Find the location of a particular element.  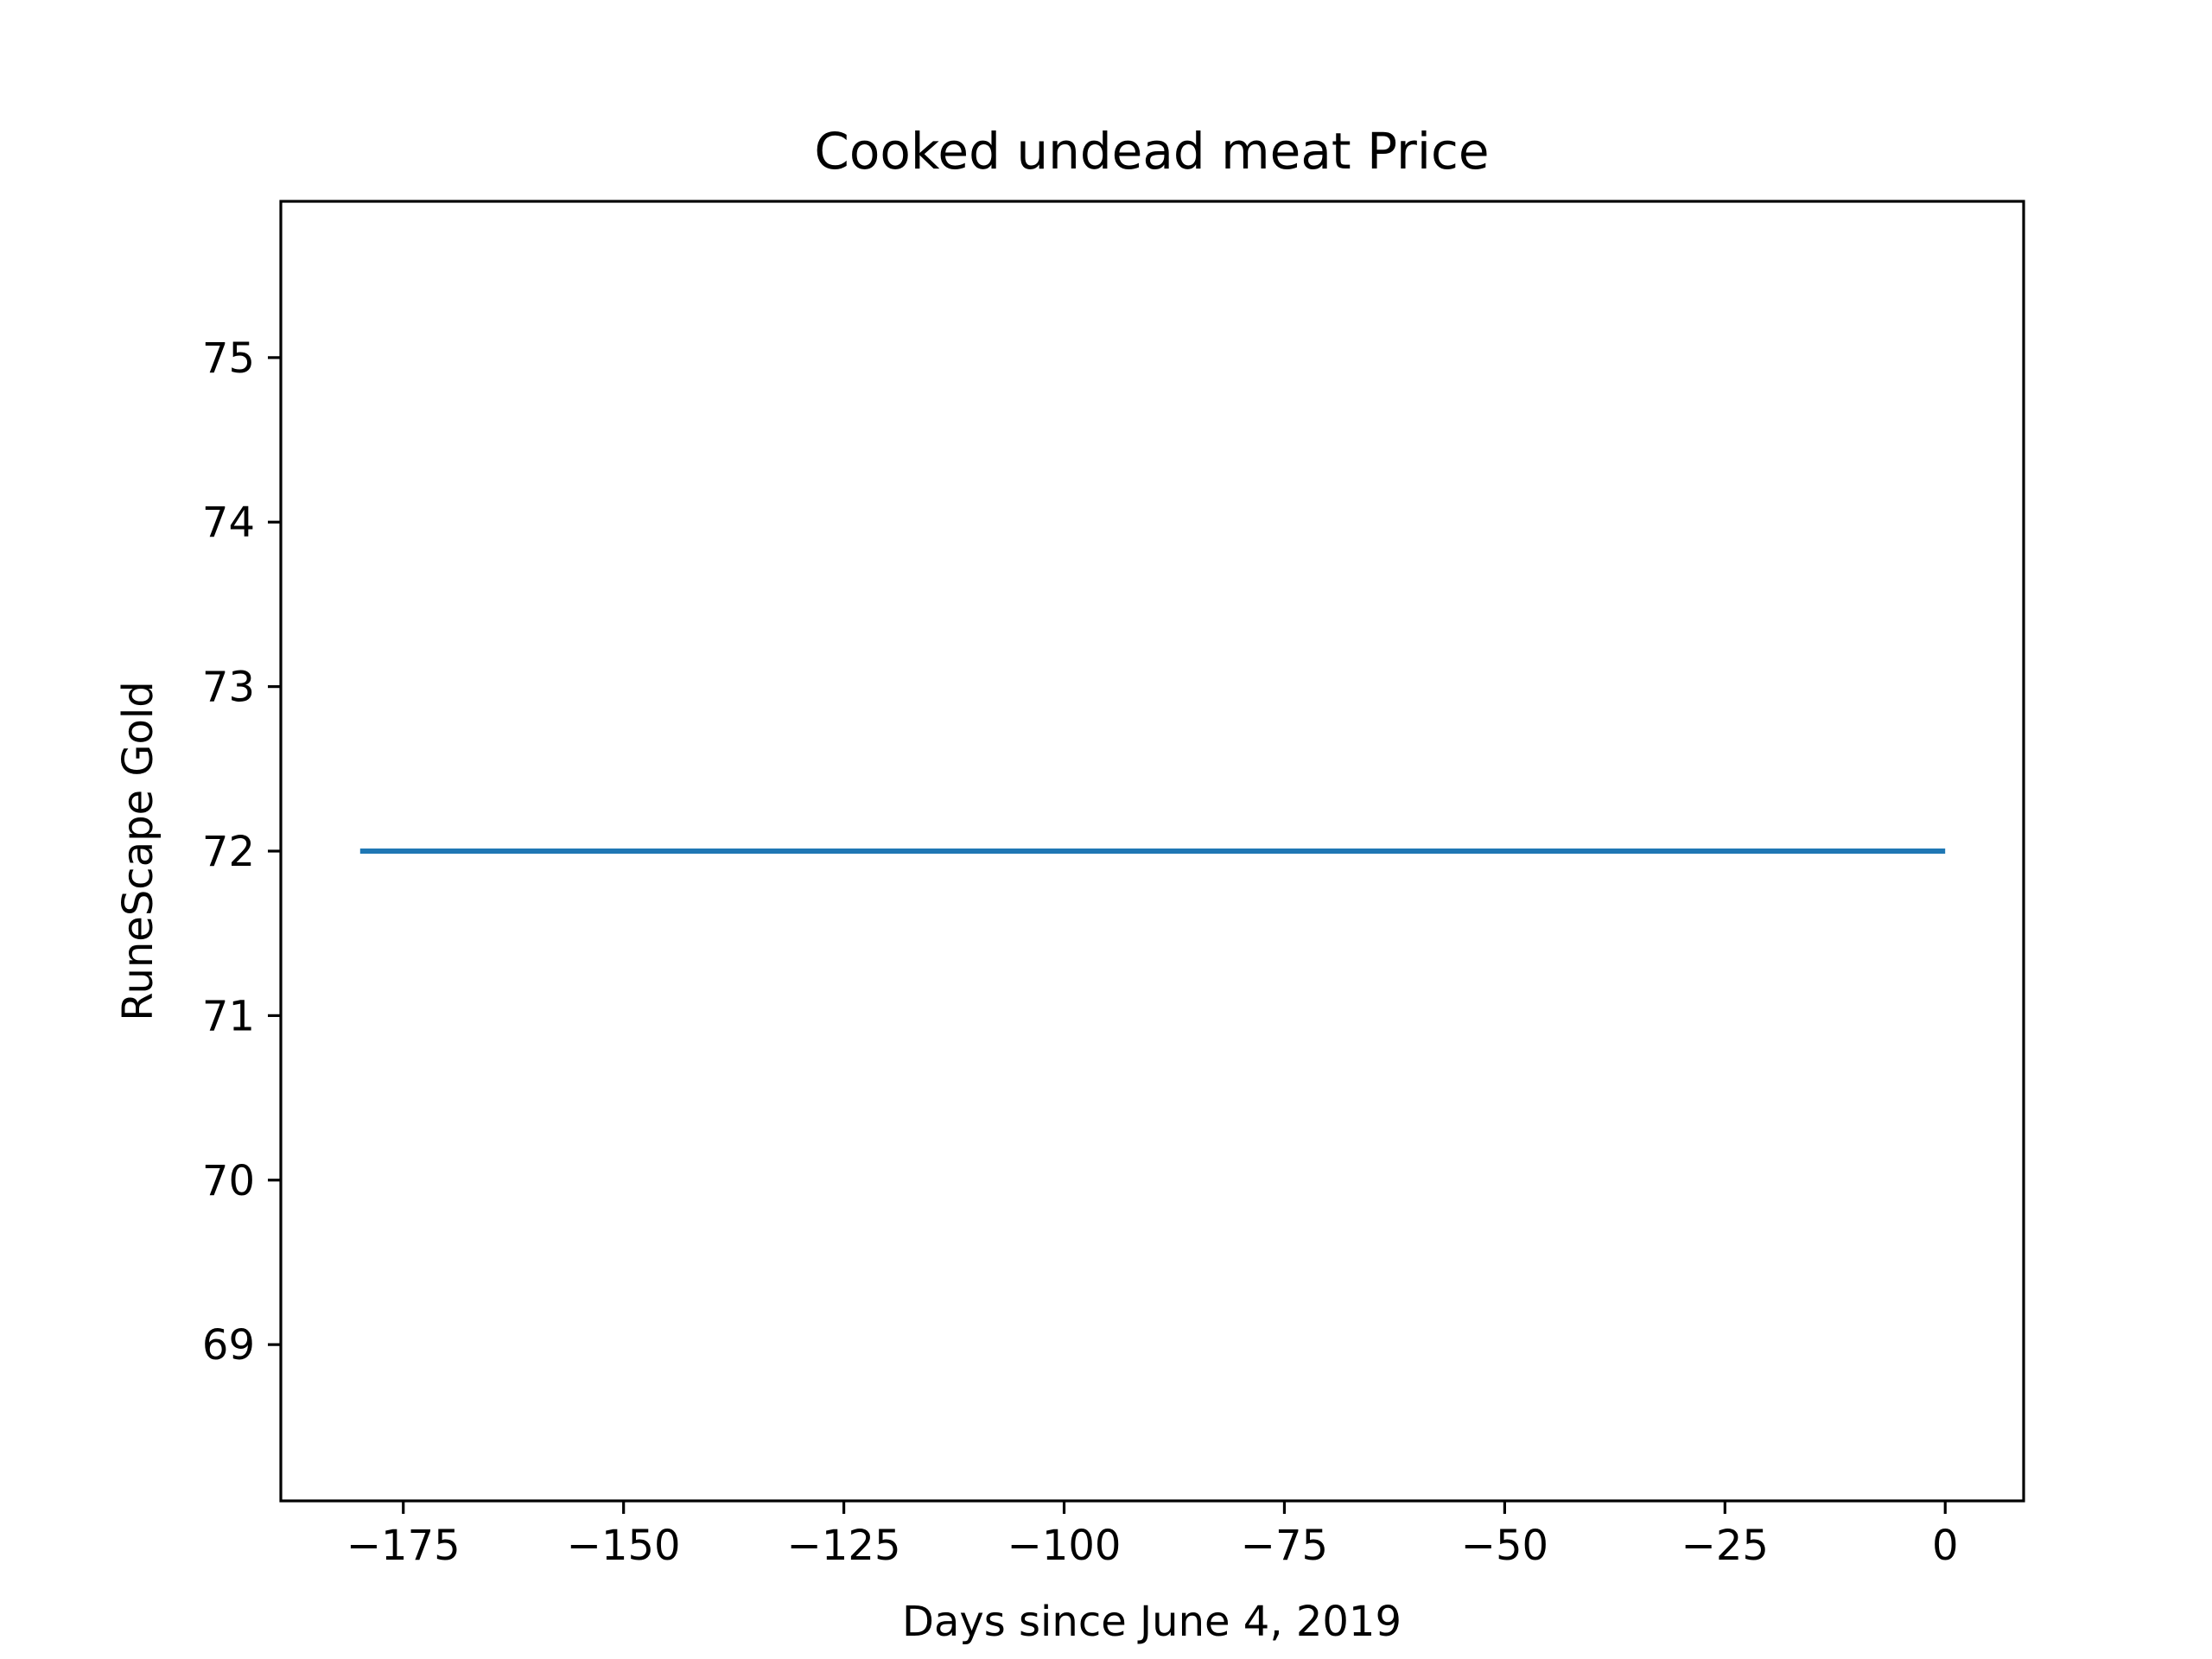

x-axis: −175 −150 −125 −100 −75 −50 −25 0 is located at coordinates (1152, 1535).